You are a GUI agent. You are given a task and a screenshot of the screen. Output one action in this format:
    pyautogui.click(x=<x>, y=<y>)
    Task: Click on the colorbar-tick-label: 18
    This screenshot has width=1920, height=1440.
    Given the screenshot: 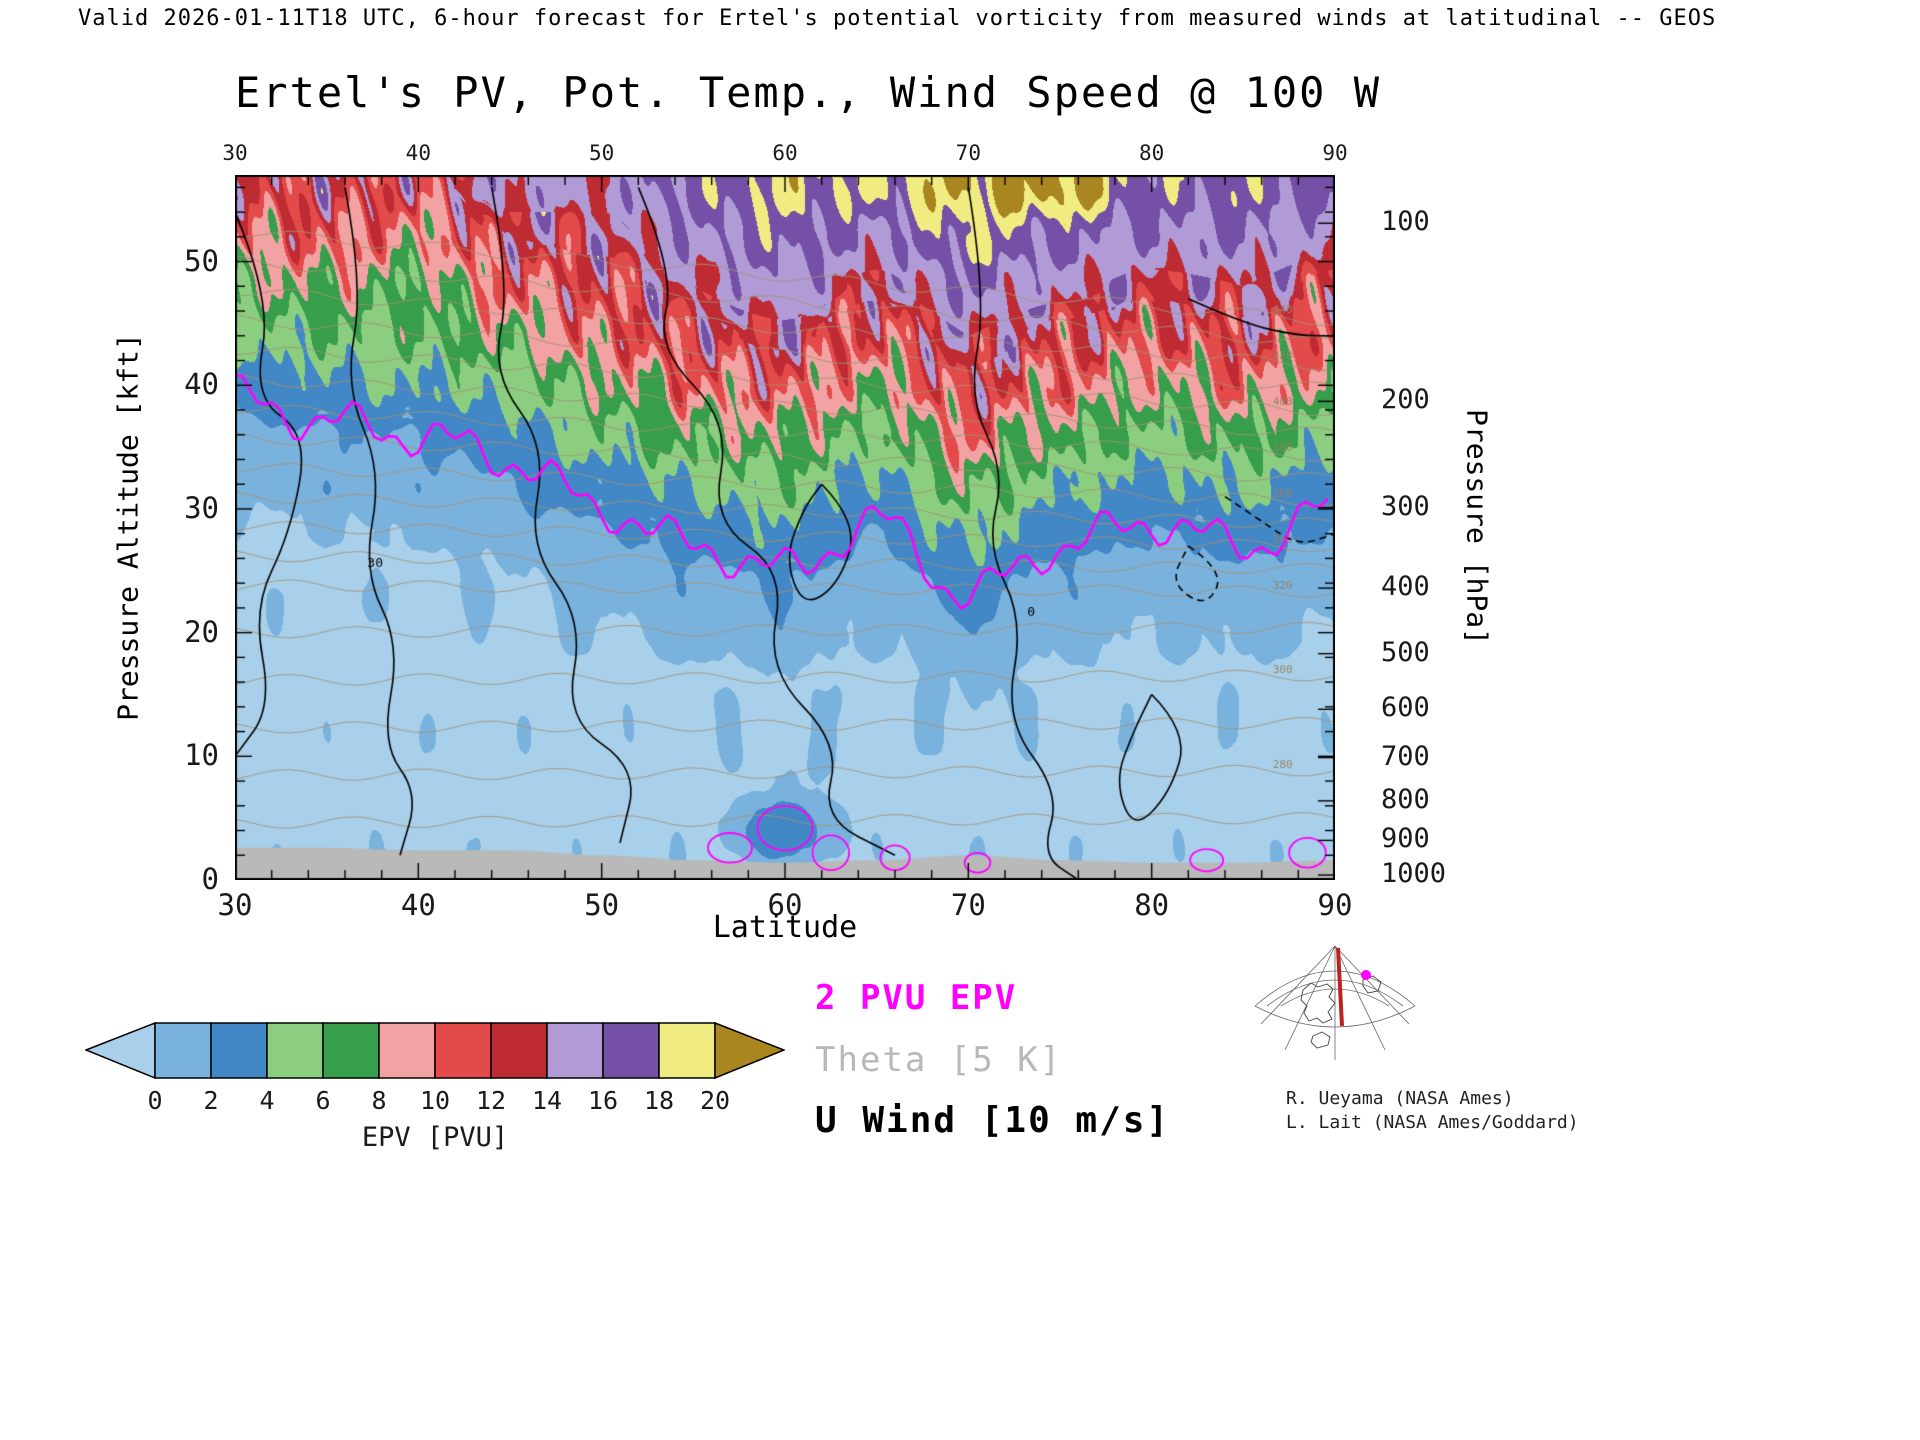 What is the action you would take?
    pyautogui.click(x=659, y=1100)
    